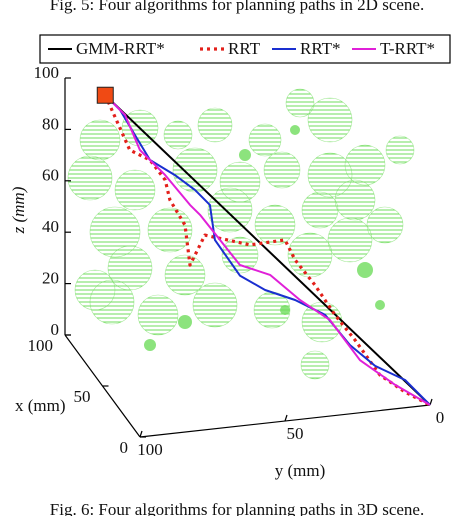 The height and width of the screenshot is (521, 474). What do you see at coordinates (300, 470) in the screenshot?
I see `y-axis-label: y (mm)` at bounding box center [300, 470].